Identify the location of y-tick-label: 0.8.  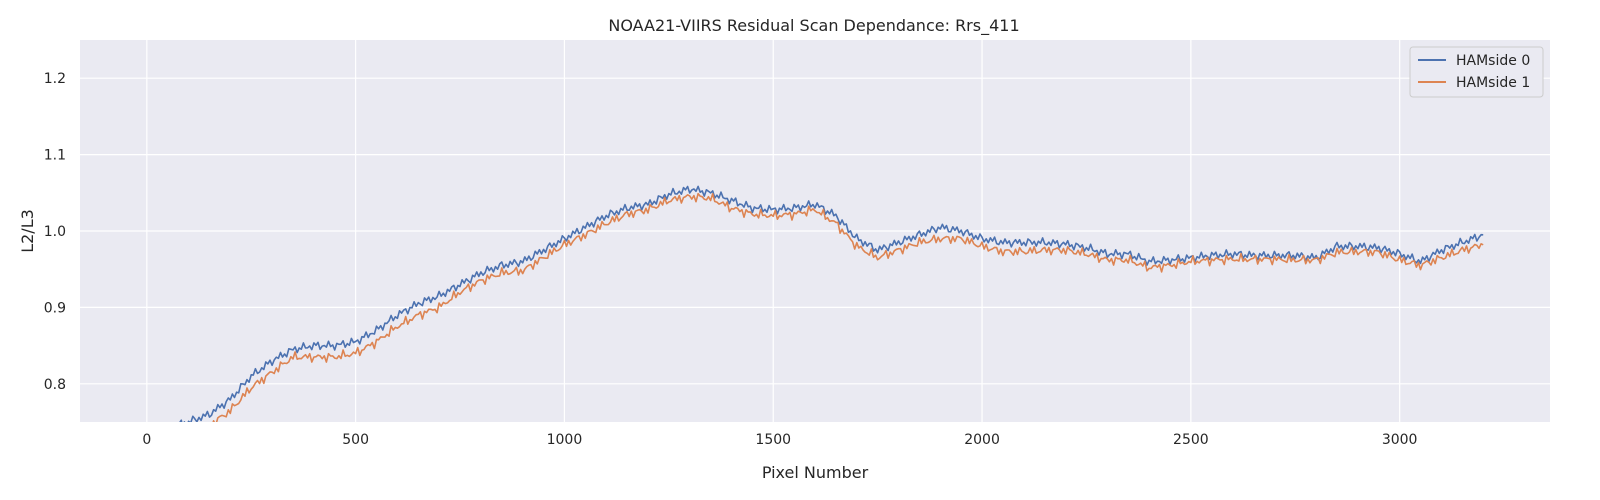
(55, 385).